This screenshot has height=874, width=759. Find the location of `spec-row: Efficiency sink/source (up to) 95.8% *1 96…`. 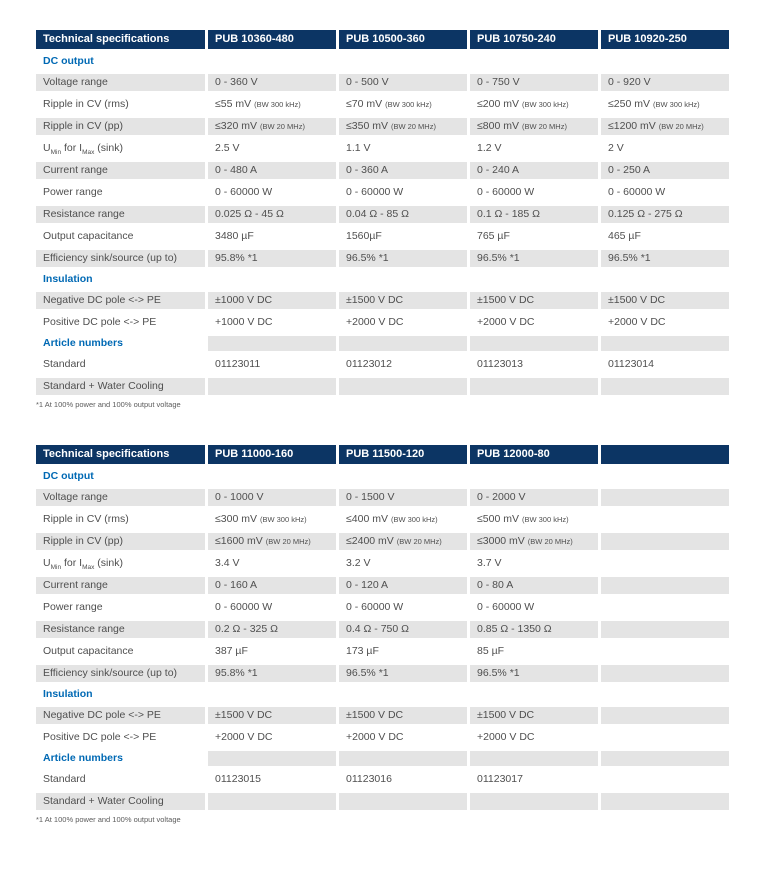

spec-row: Efficiency sink/source (up to) 95.8% *1 96… is located at coordinates (382, 258).